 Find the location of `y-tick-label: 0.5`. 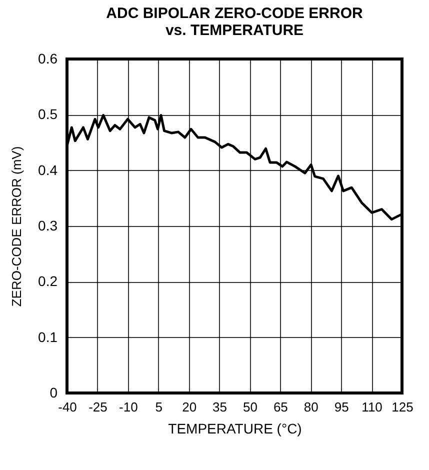

y-tick-label: 0.5 is located at coordinates (48, 114).